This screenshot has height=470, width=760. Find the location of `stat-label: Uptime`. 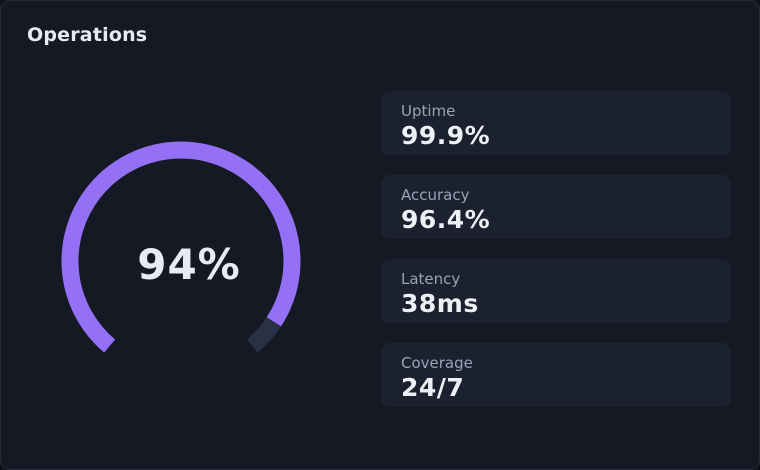

stat-label: Uptime is located at coordinates (428, 111).